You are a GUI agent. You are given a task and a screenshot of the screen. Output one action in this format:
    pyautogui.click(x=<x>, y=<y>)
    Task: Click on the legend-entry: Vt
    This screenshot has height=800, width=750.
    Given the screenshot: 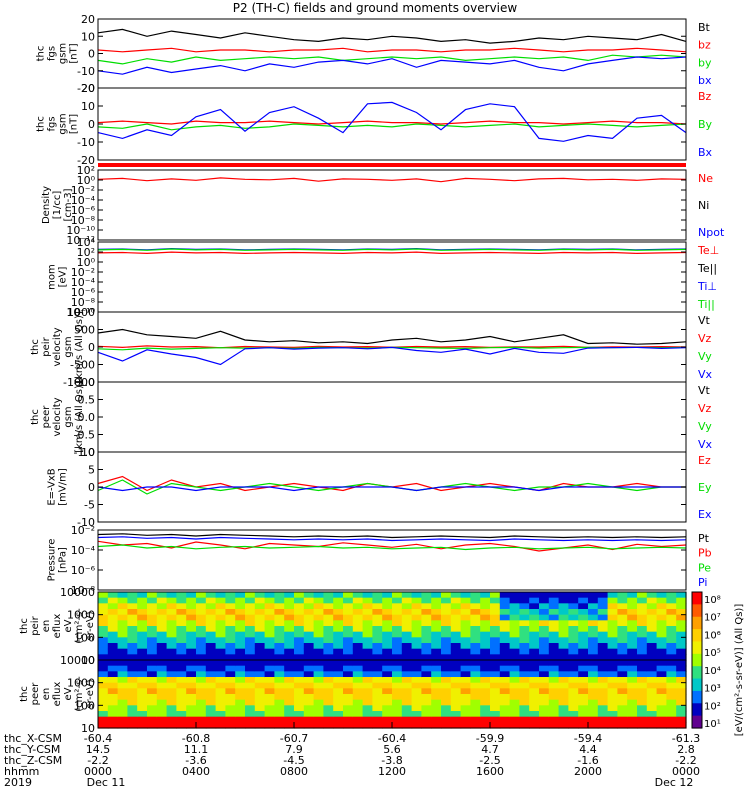 What is the action you would take?
    pyautogui.click(x=704, y=320)
    